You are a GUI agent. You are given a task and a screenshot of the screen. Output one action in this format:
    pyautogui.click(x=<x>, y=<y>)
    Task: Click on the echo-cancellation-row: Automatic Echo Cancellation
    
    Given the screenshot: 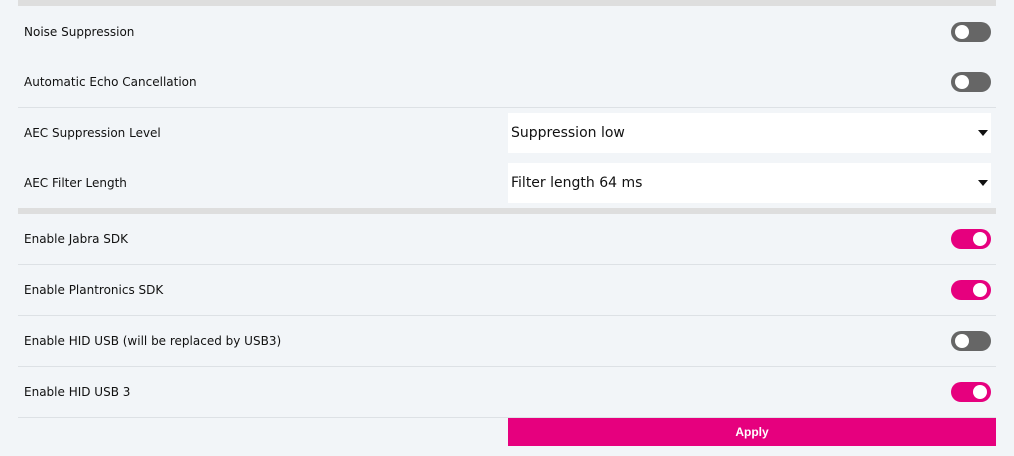 What is the action you would take?
    pyautogui.click(x=507, y=82)
    